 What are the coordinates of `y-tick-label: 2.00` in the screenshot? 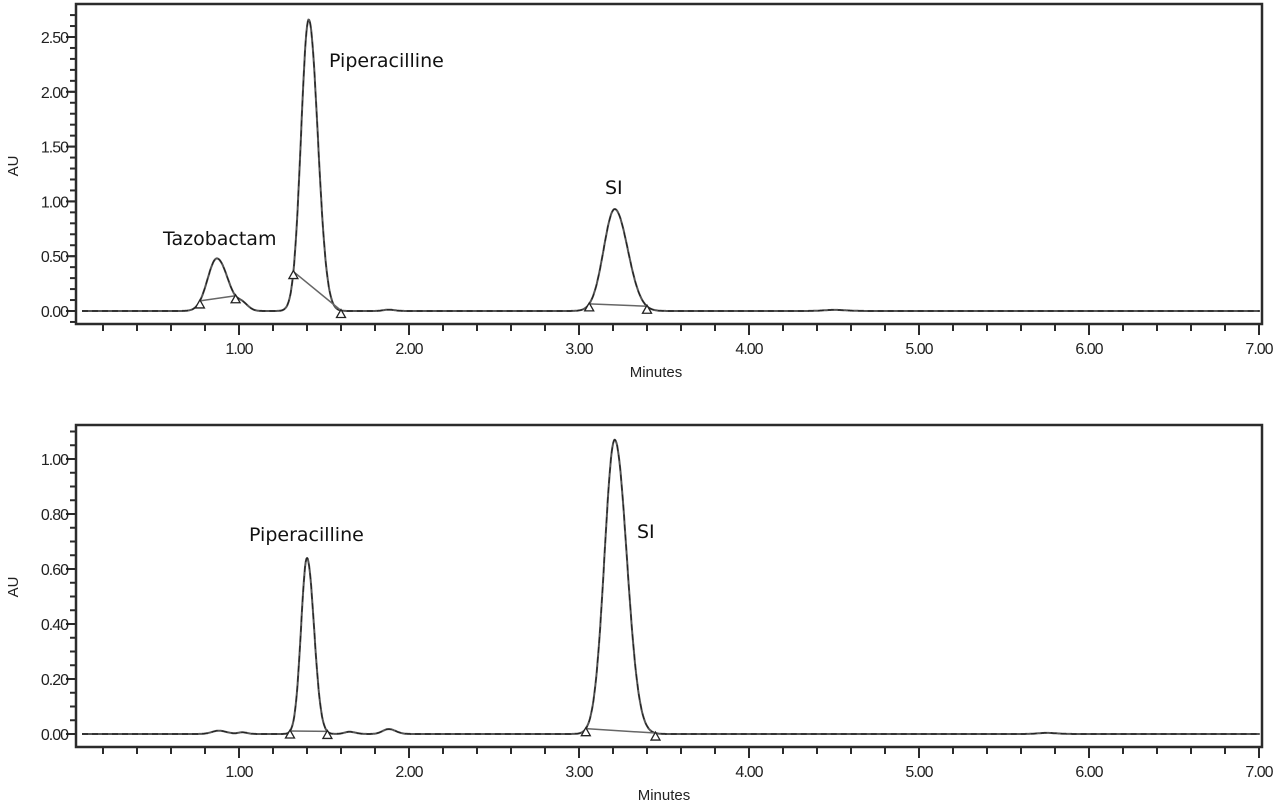 It's located at (55, 93).